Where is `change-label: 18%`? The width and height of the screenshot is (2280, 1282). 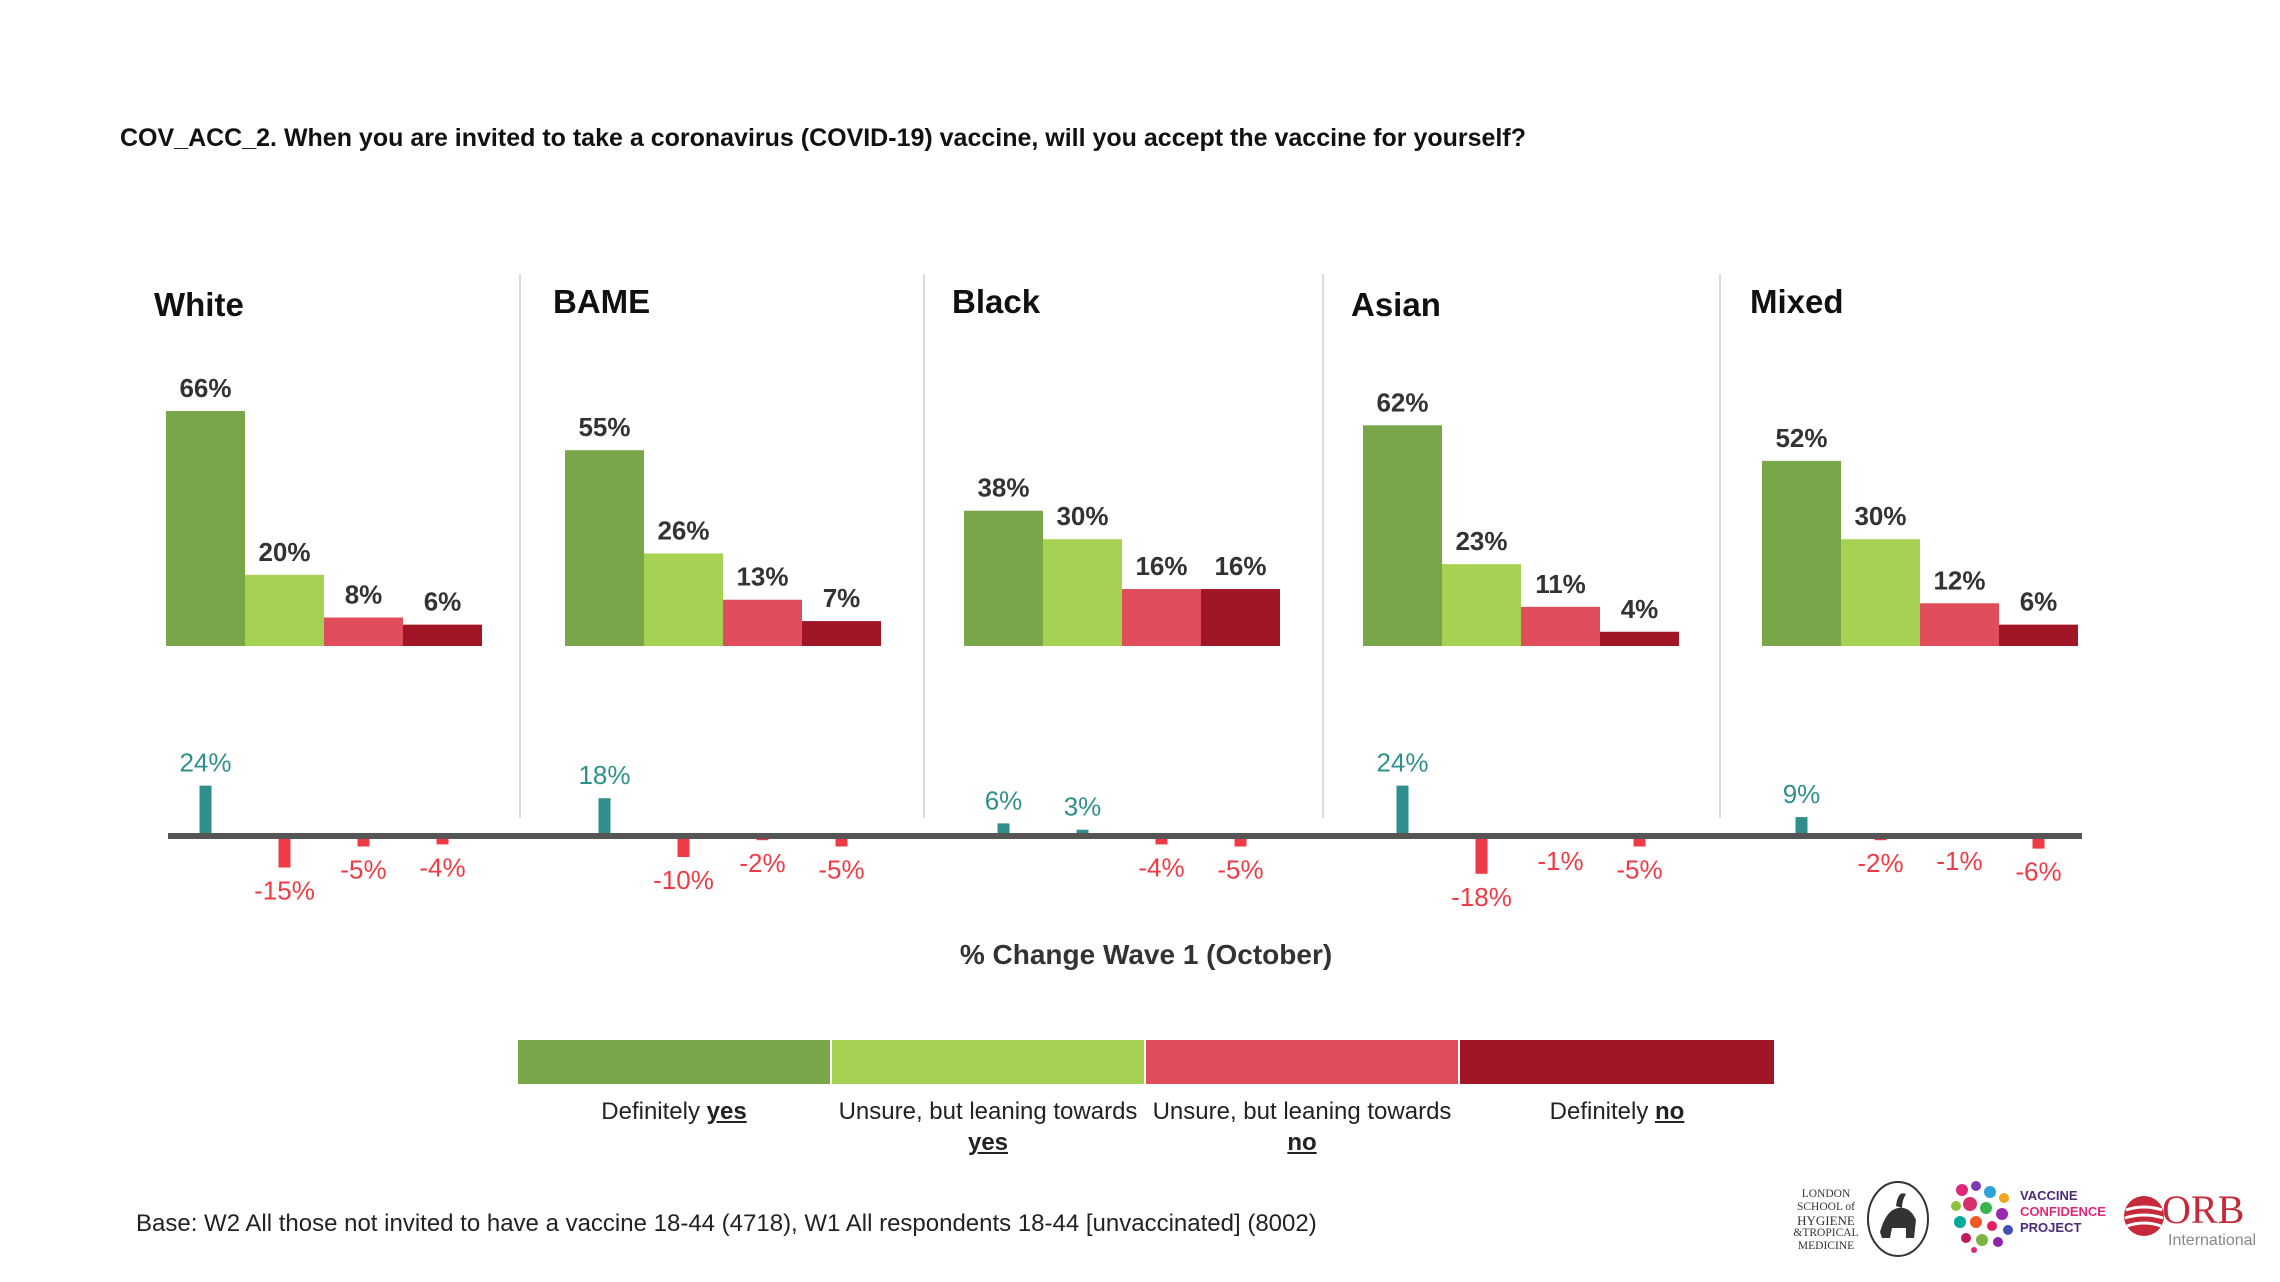
change-label: 18% is located at coordinates (604, 775).